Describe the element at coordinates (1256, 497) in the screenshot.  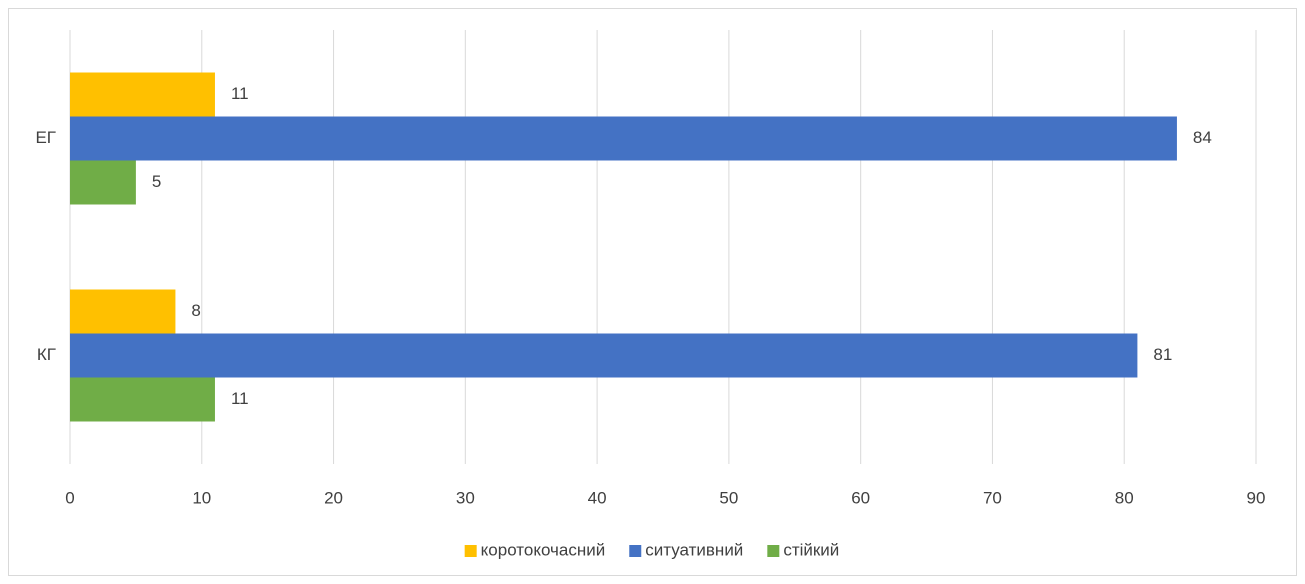
I see `x-tick-label: 90` at that location.